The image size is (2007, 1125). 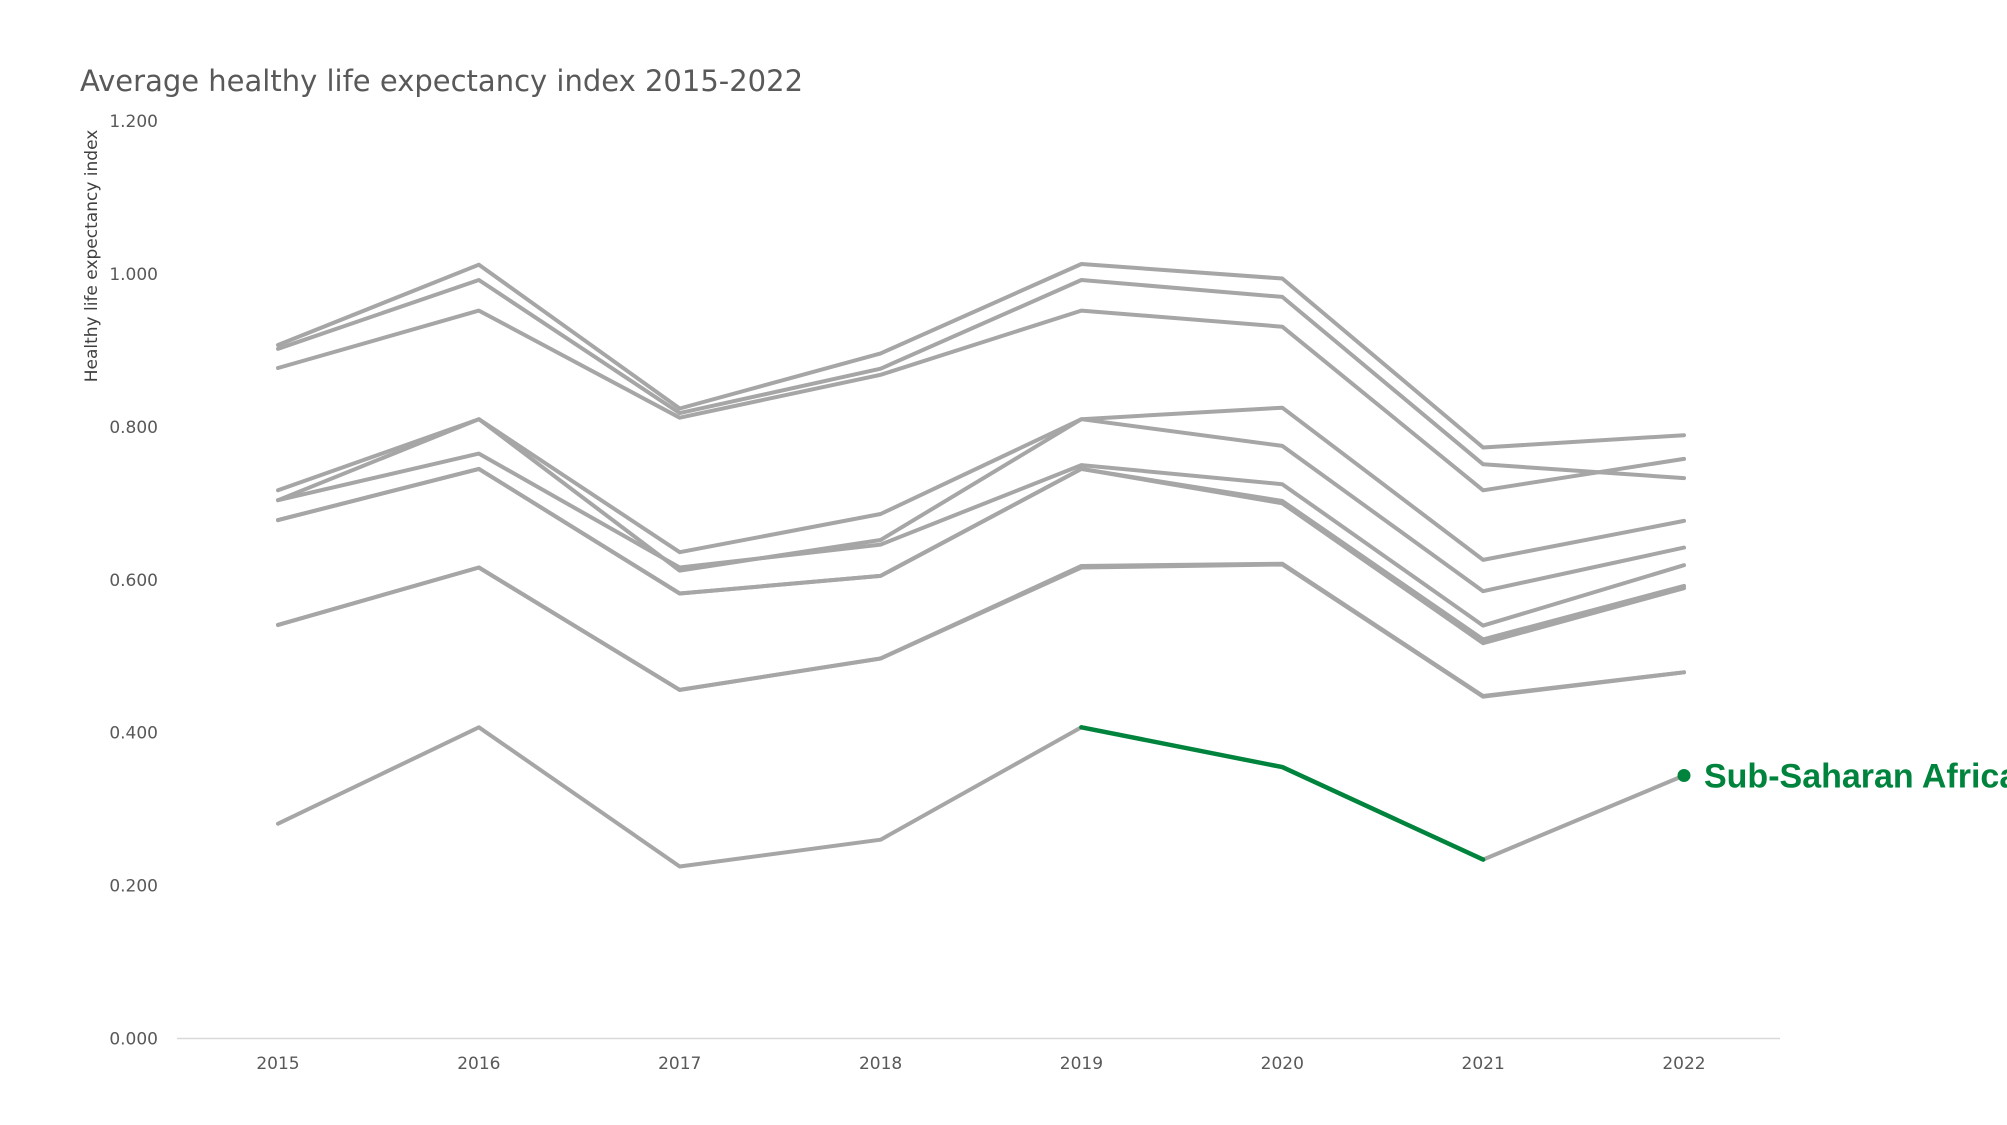 I want to click on highlight-series: Sub-Saharan Africa, so click(x=1543, y=793).